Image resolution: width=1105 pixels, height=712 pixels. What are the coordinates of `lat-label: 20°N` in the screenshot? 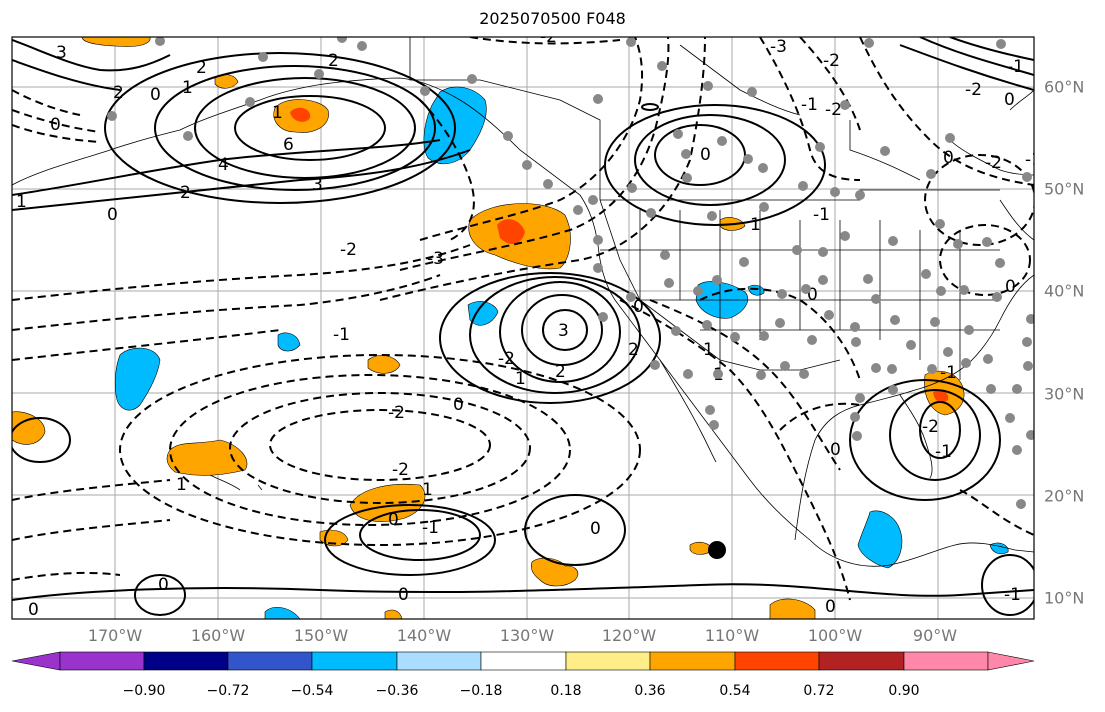 It's located at (1064, 496).